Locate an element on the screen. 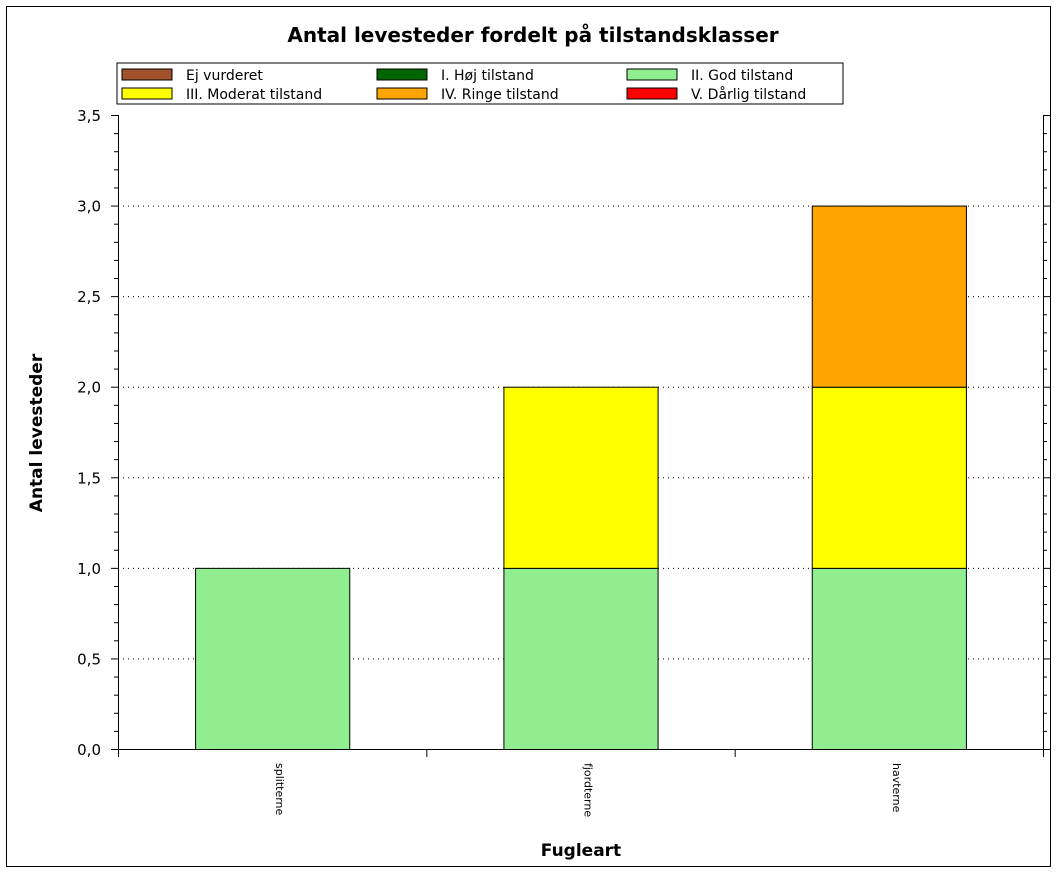  y-tick-label: 0,5 is located at coordinates (89, 659).